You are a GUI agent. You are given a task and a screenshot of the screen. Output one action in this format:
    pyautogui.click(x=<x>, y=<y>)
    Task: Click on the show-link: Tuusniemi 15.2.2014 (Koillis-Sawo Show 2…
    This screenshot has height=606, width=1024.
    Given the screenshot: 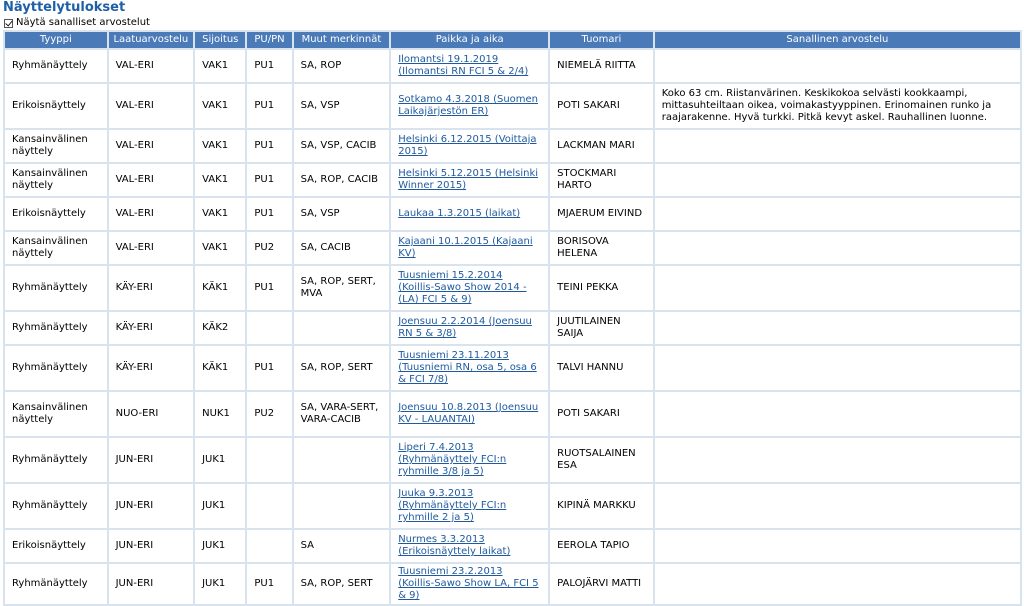 What is the action you would take?
    pyautogui.click(x=462, y=287)
    